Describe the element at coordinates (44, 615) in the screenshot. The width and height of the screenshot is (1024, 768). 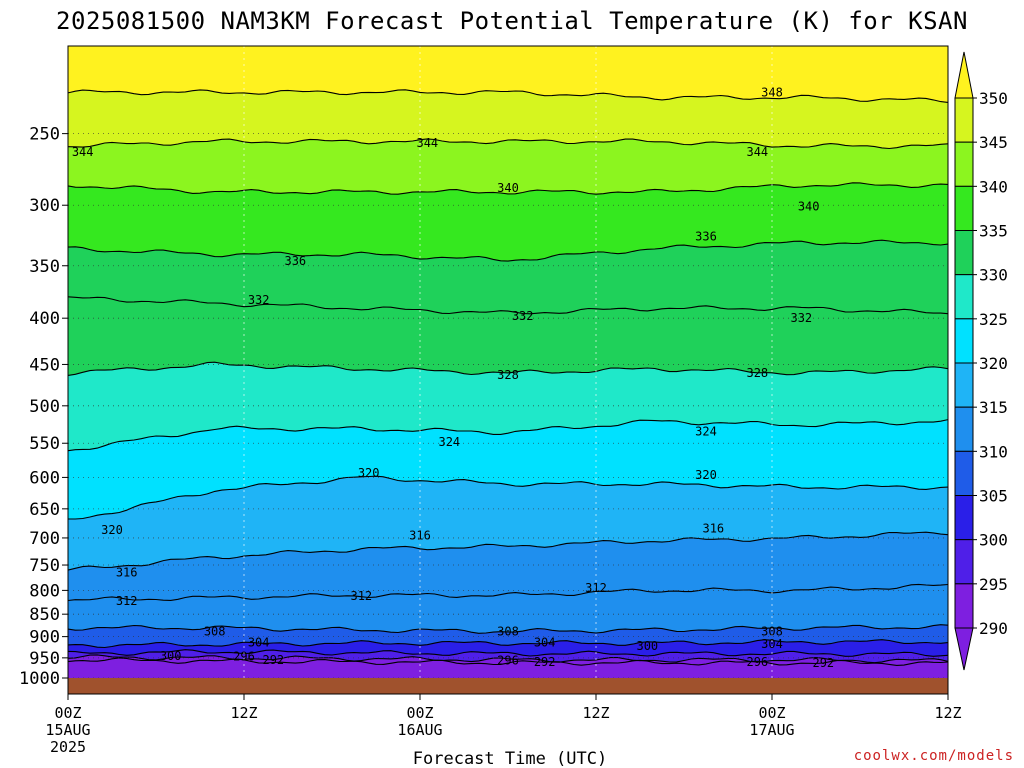
I see `y-tick-label: 850` at that location.